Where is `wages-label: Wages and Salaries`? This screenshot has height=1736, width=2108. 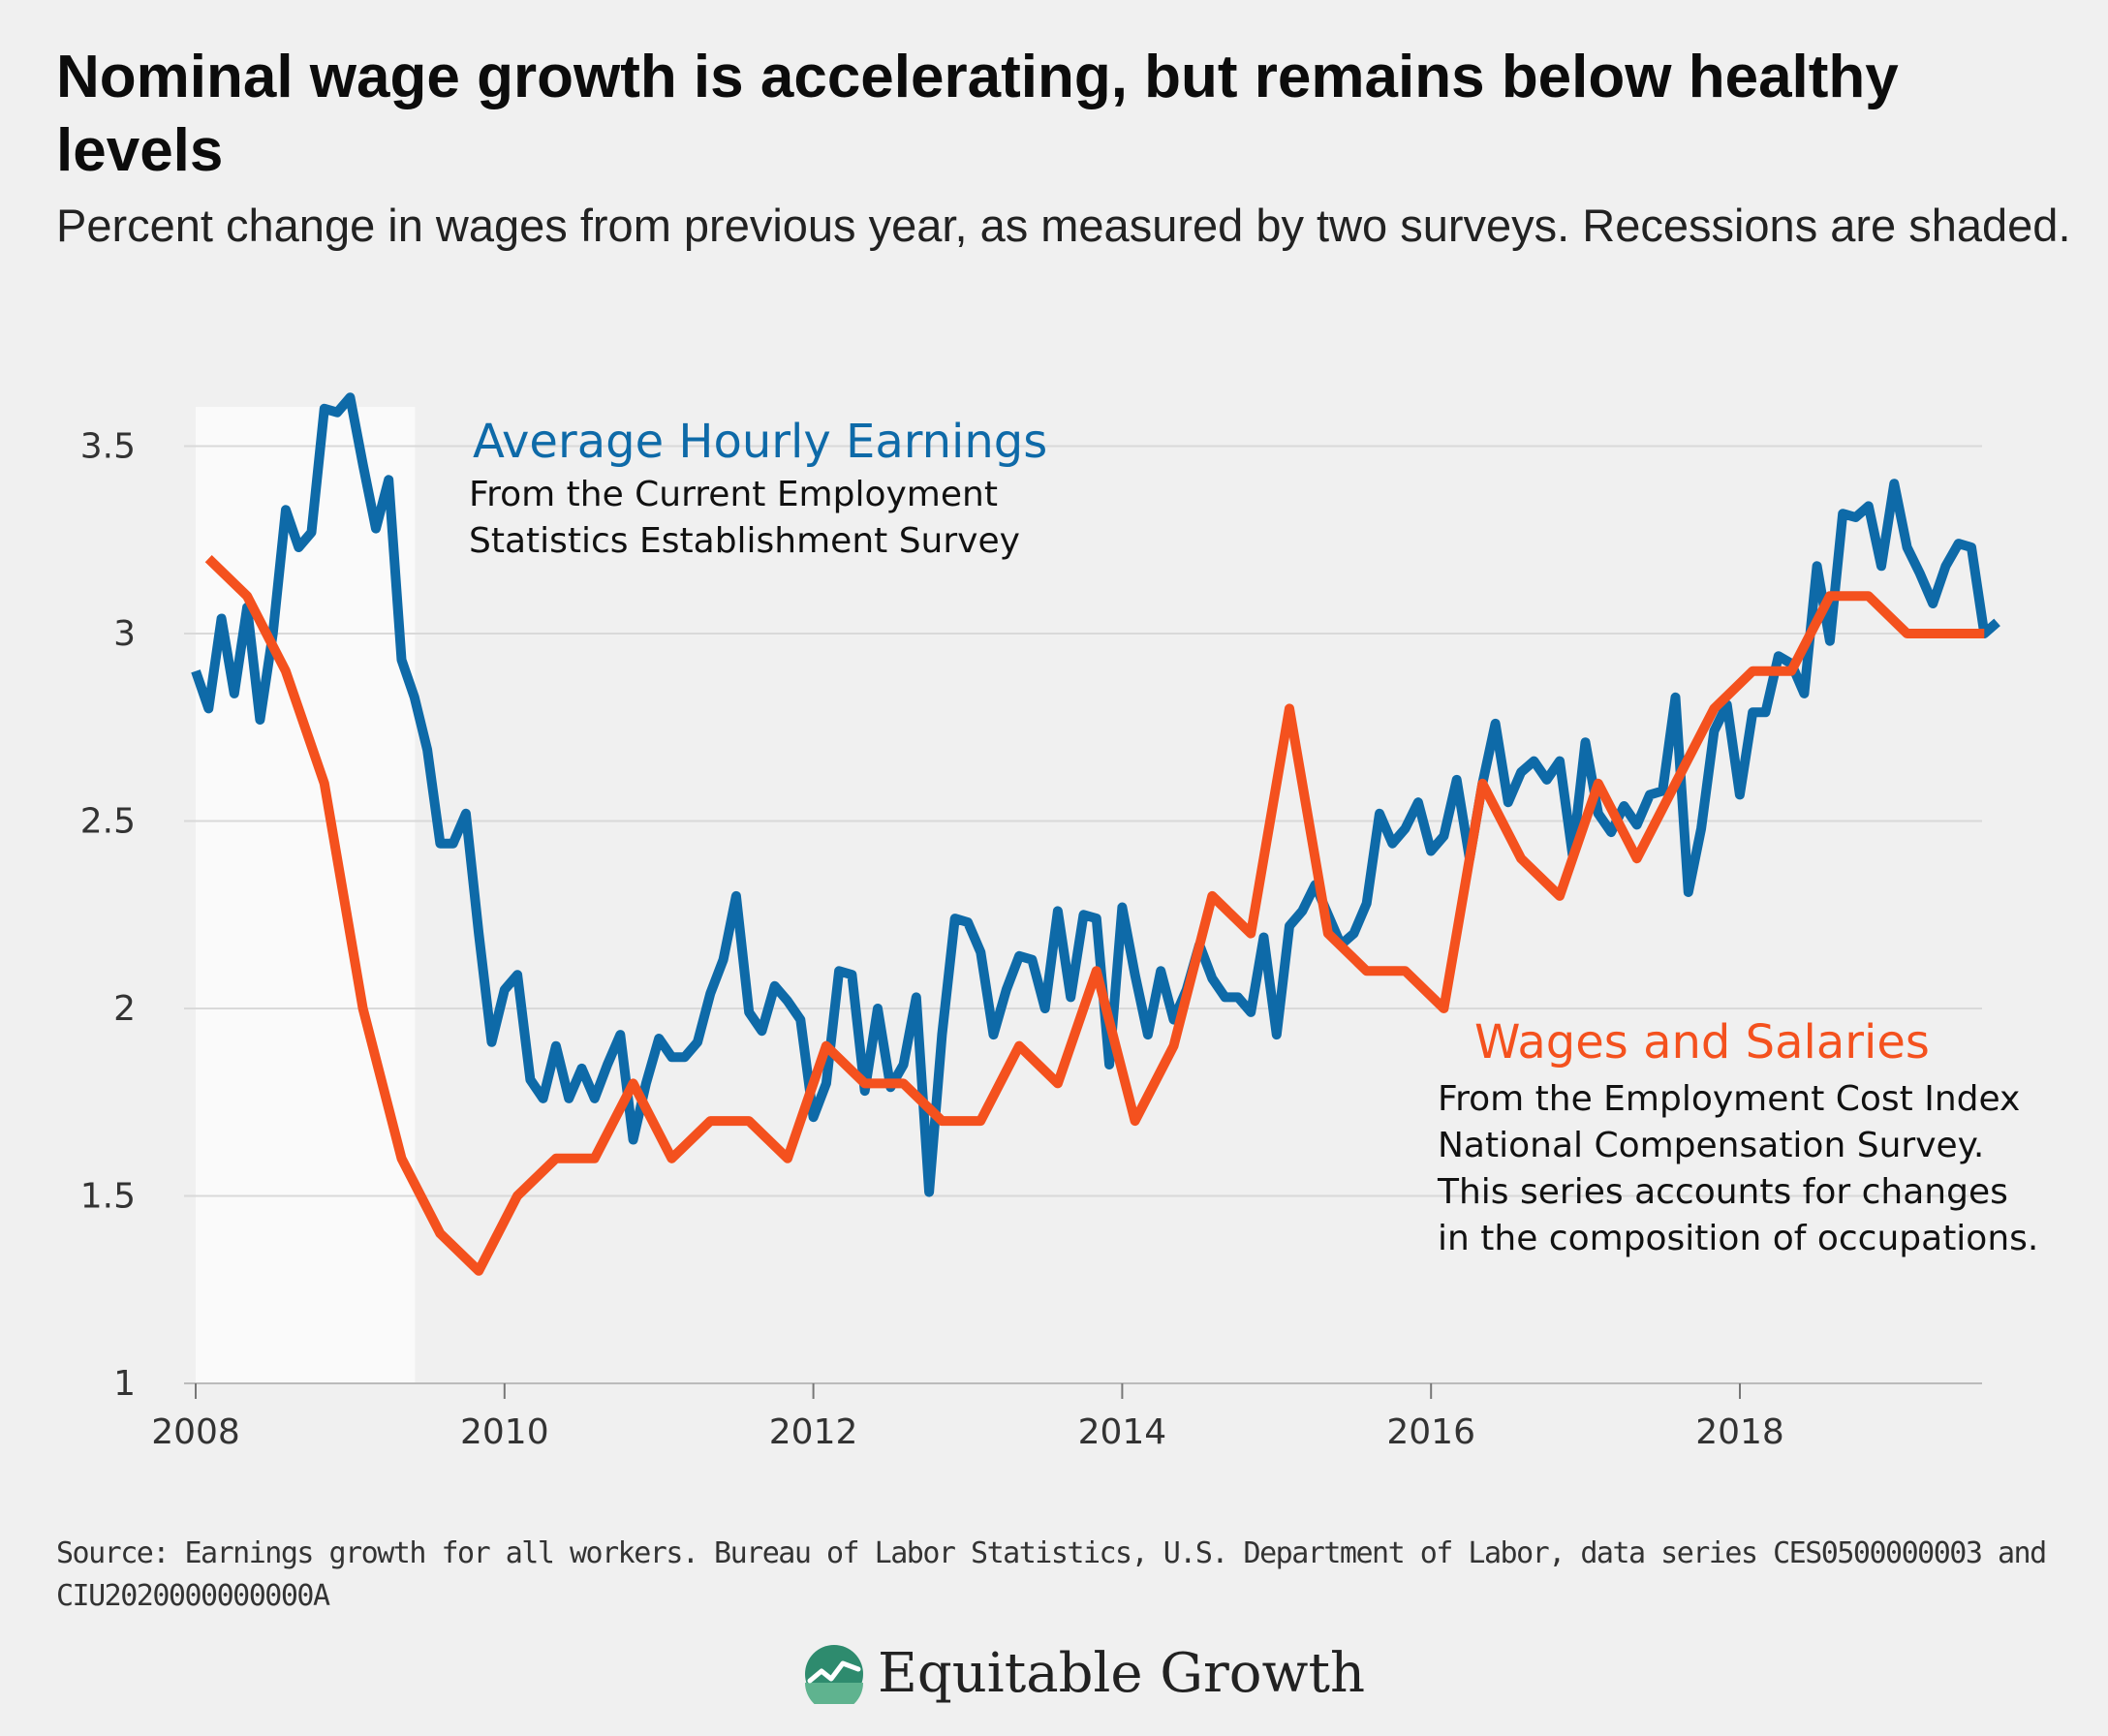 wages-label: Wages and Salaries is located at coordinates (1702, 1042).